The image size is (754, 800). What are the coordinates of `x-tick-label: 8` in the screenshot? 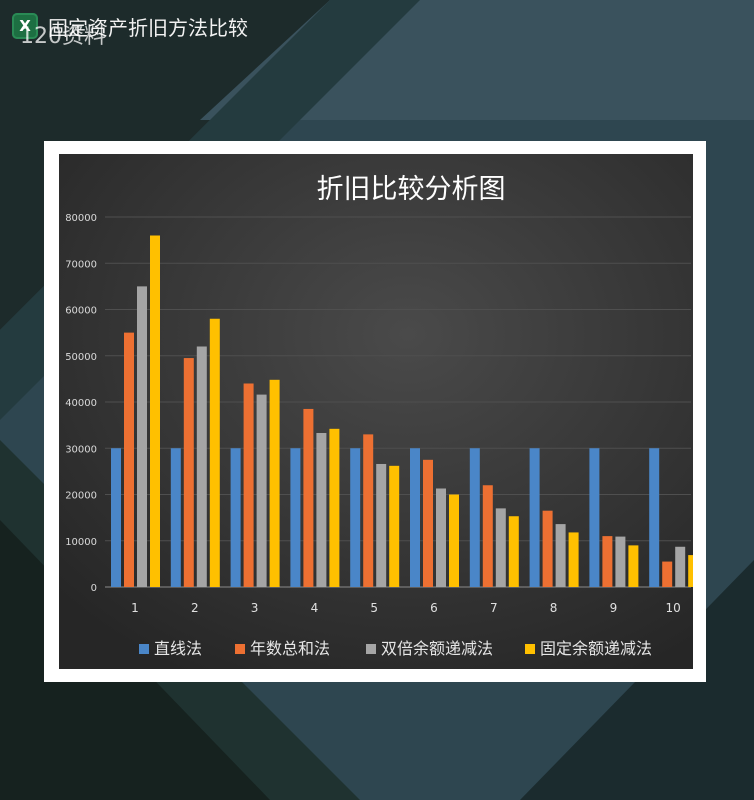 It's located at (554, 608).